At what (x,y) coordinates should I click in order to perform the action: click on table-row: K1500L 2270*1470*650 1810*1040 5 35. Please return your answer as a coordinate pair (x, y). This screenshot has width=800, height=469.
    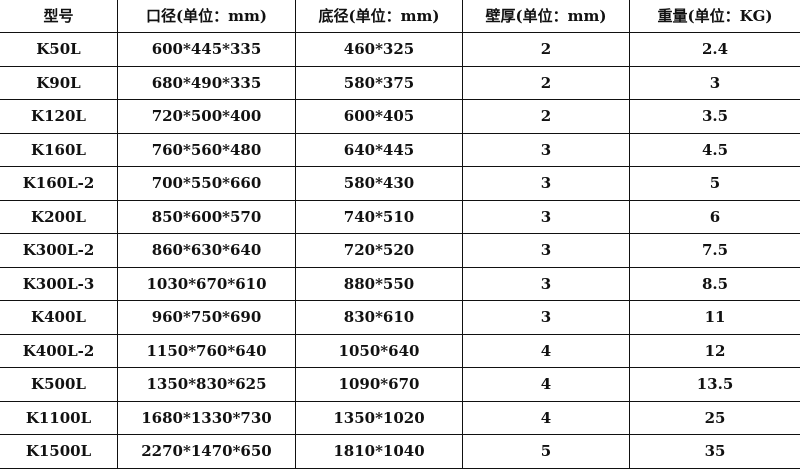
    Looking at the image, I should click on (400, 451).